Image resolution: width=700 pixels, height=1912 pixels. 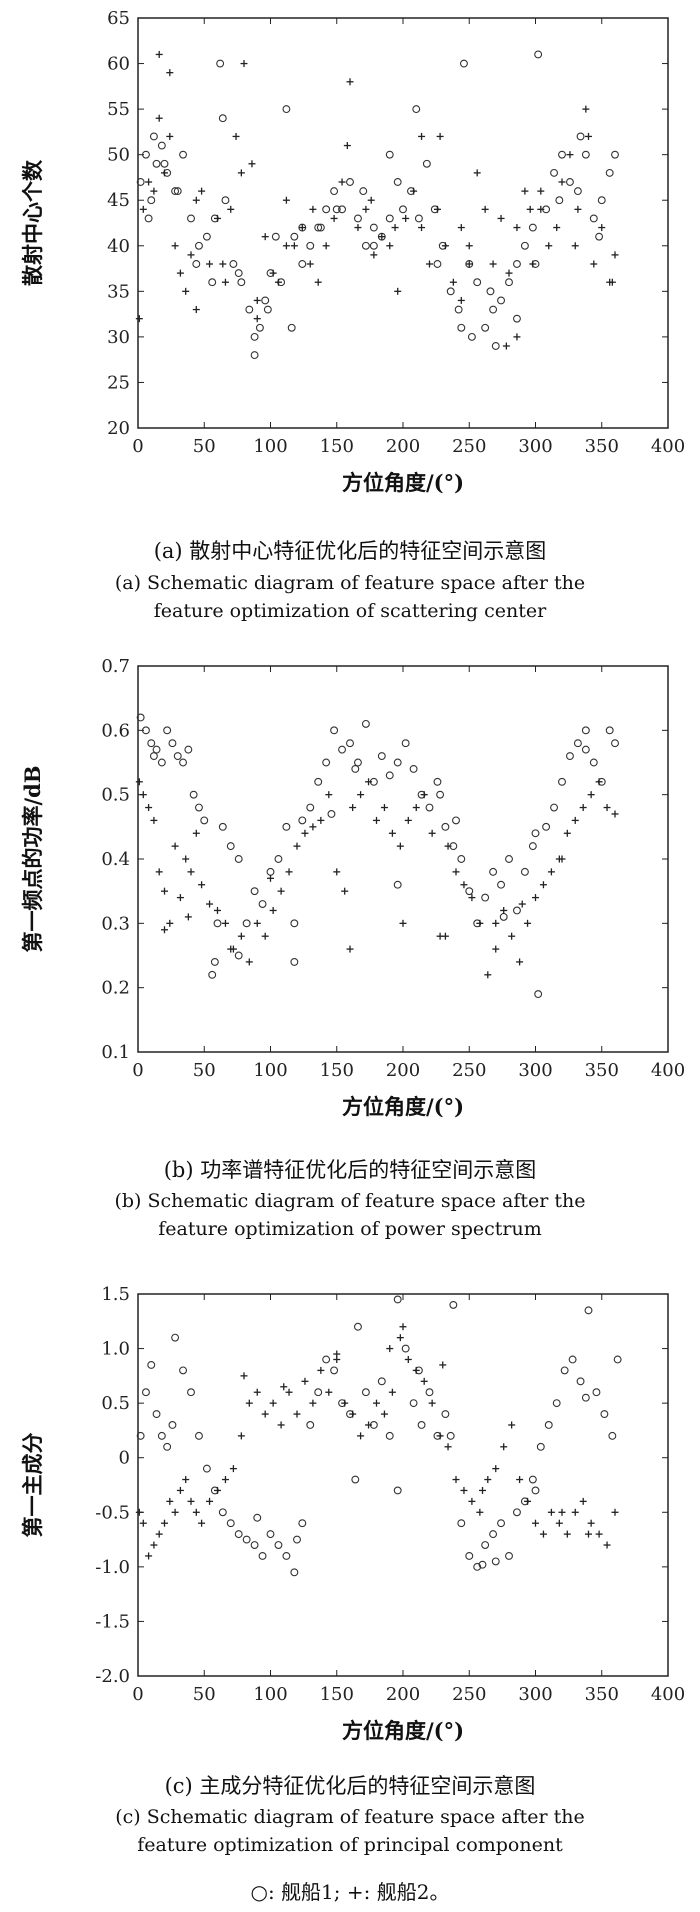 What do you see at coordinates (115, 1052) in the screenshot?
I see `chart-b-ytick-label: 0.1` at bounding box center [115, 1052].